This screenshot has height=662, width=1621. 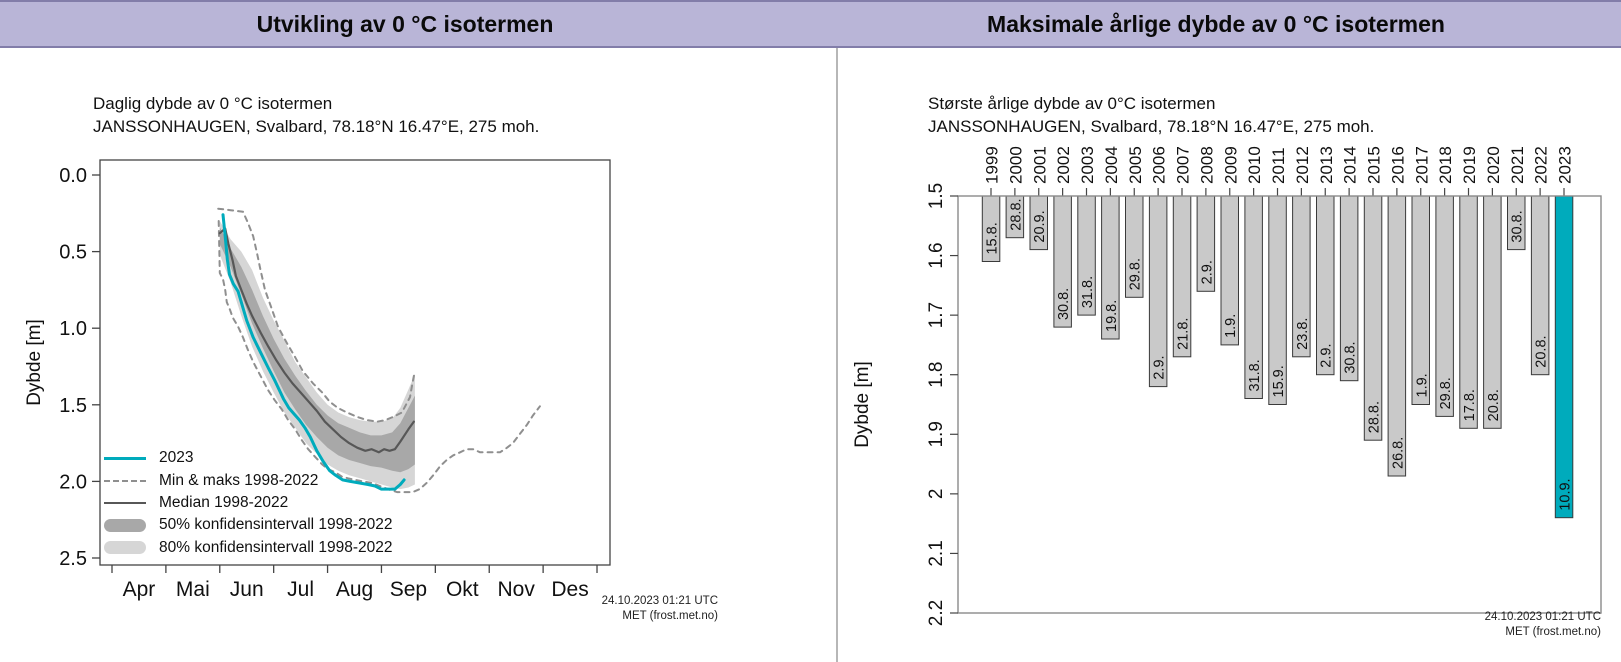 What do you see at coordinates (1039, 165) in the screenshot?
I see `year-label-2001: 2001` at bounding box center [1039, 165].